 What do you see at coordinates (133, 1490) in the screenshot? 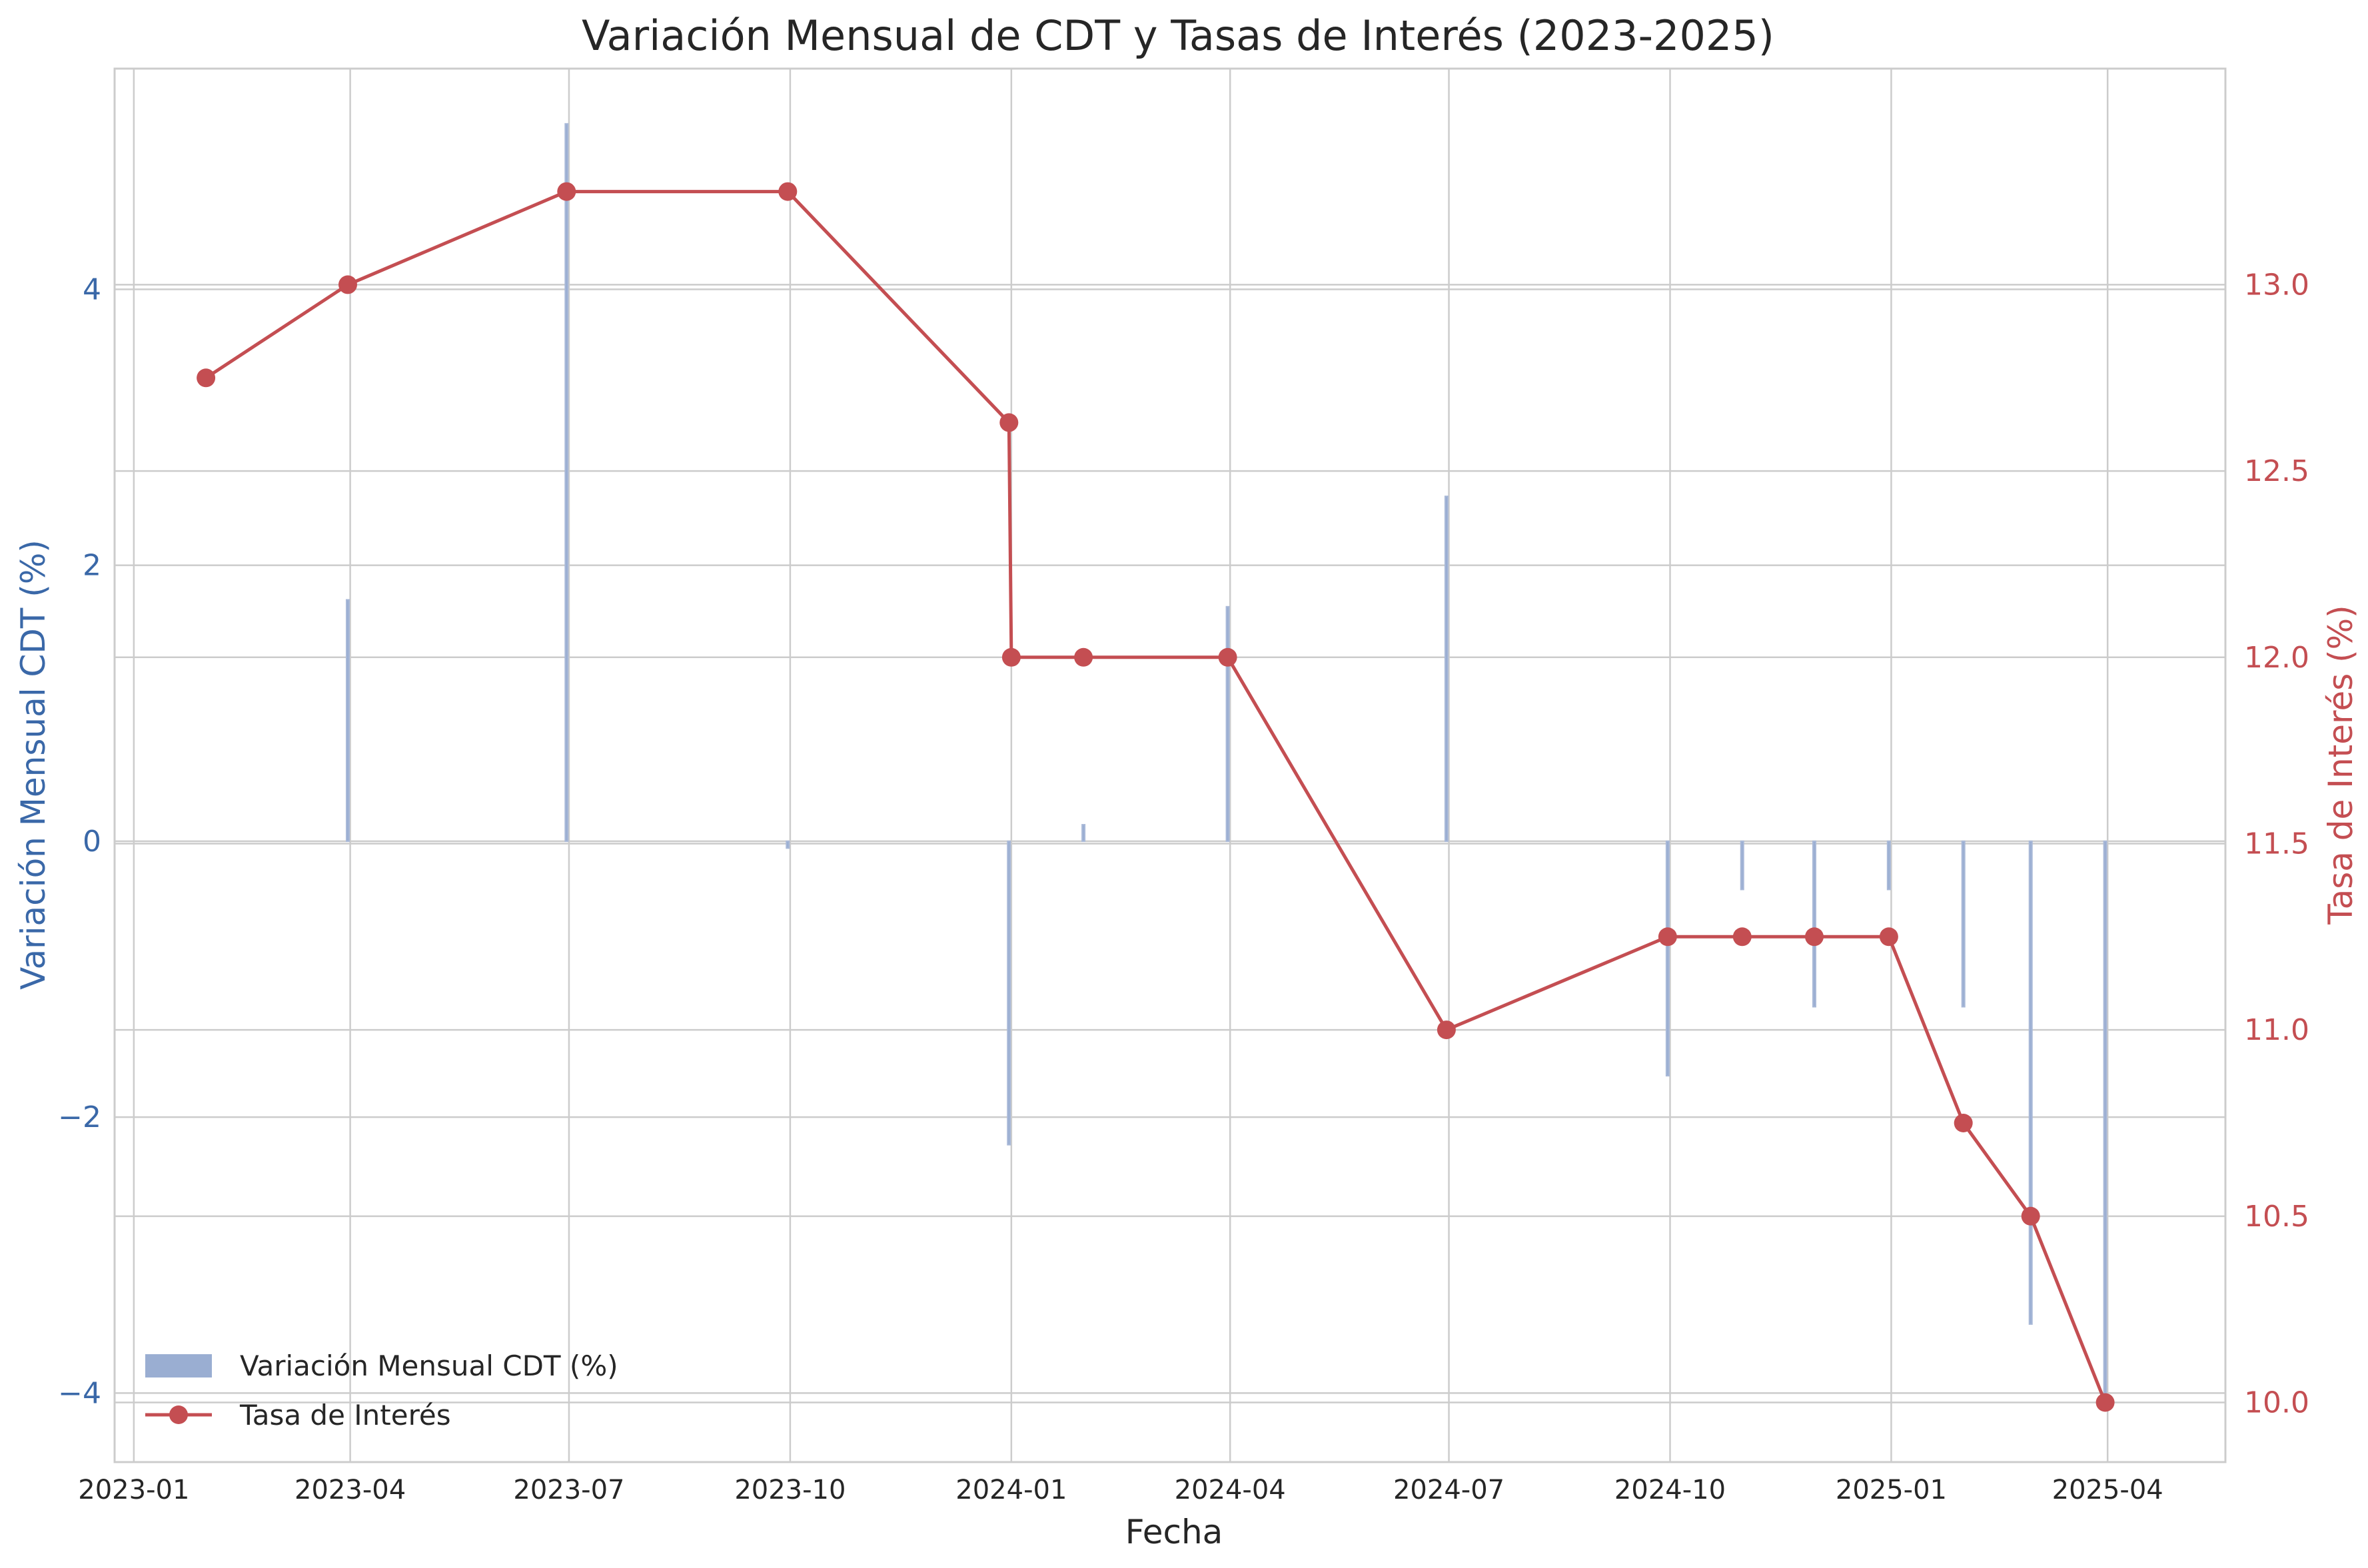
I see `x-tick-label: 2023-01` at bounding box center [133, 1490].